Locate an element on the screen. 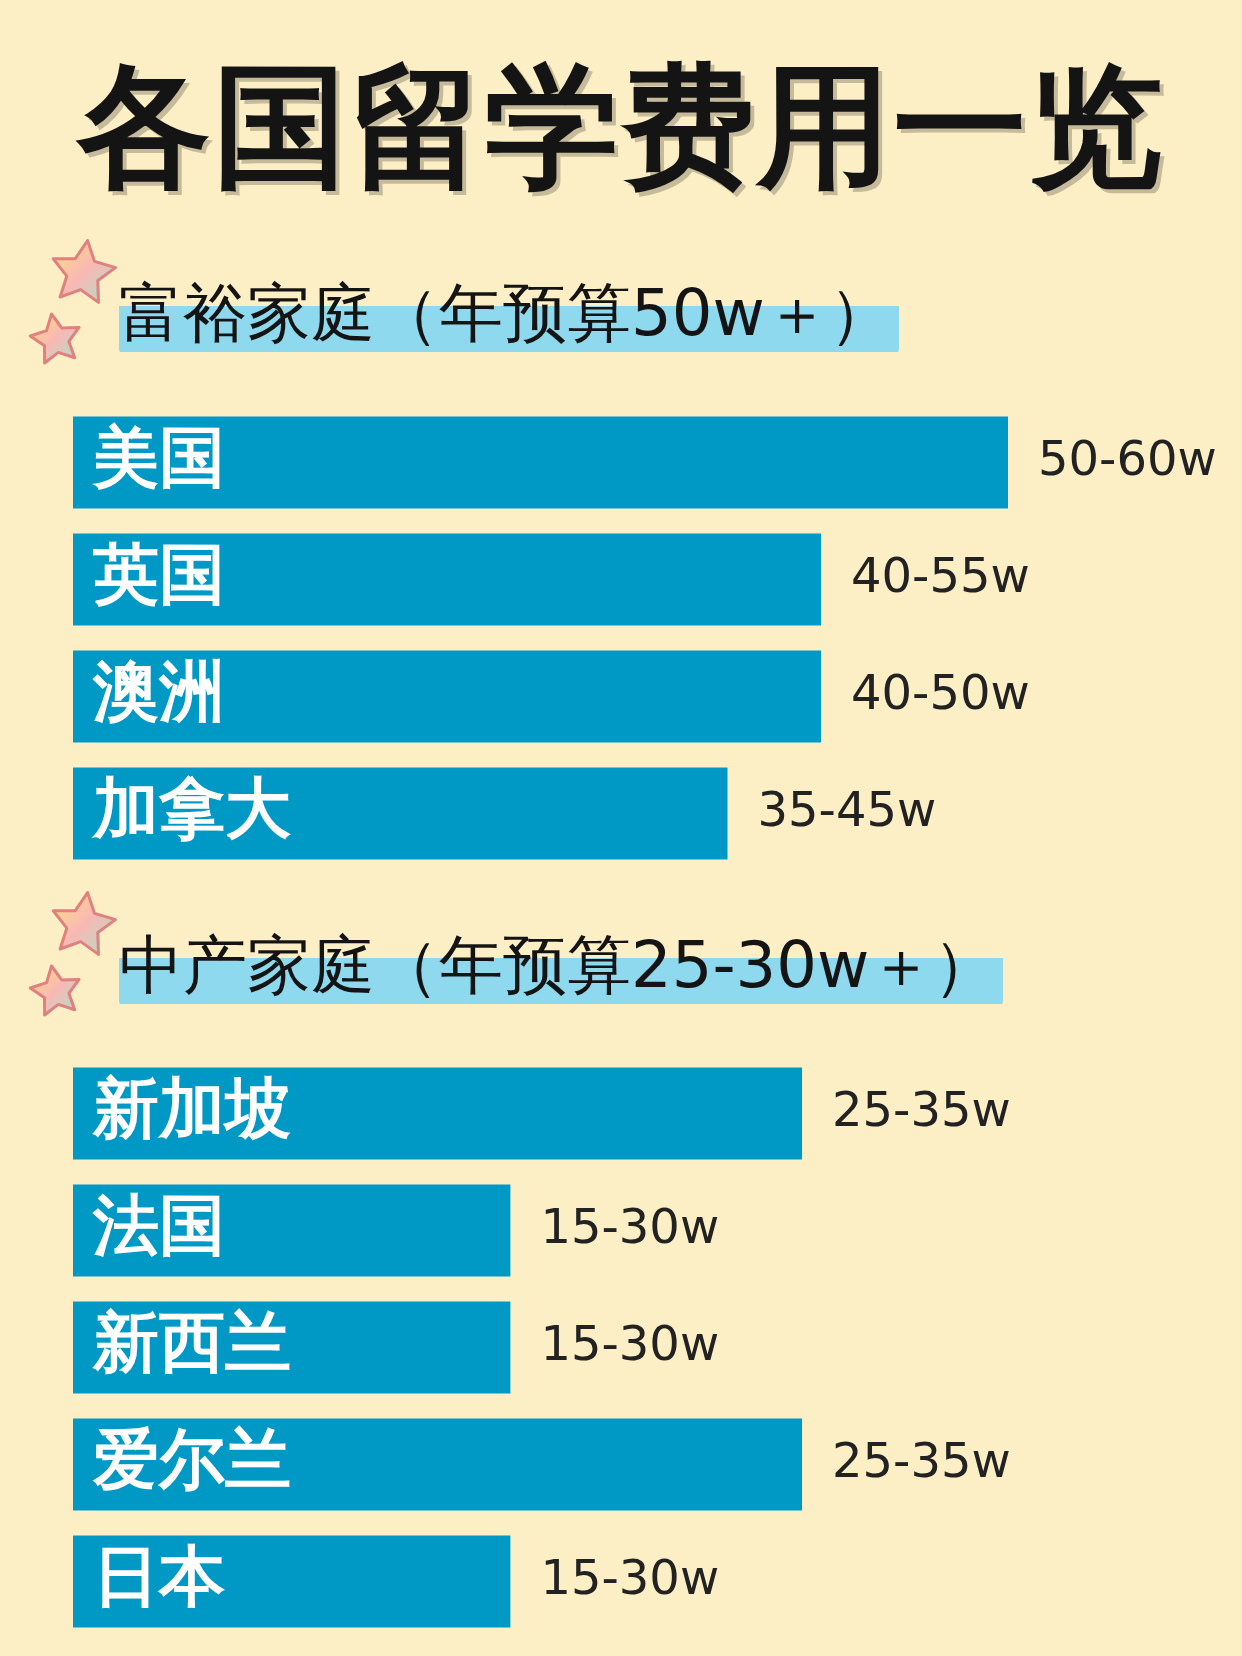 The image size is (1242, 1656). chart-subtitle: 中产家庭（年预算25-30w＋） is located at coordinates (561, 965).